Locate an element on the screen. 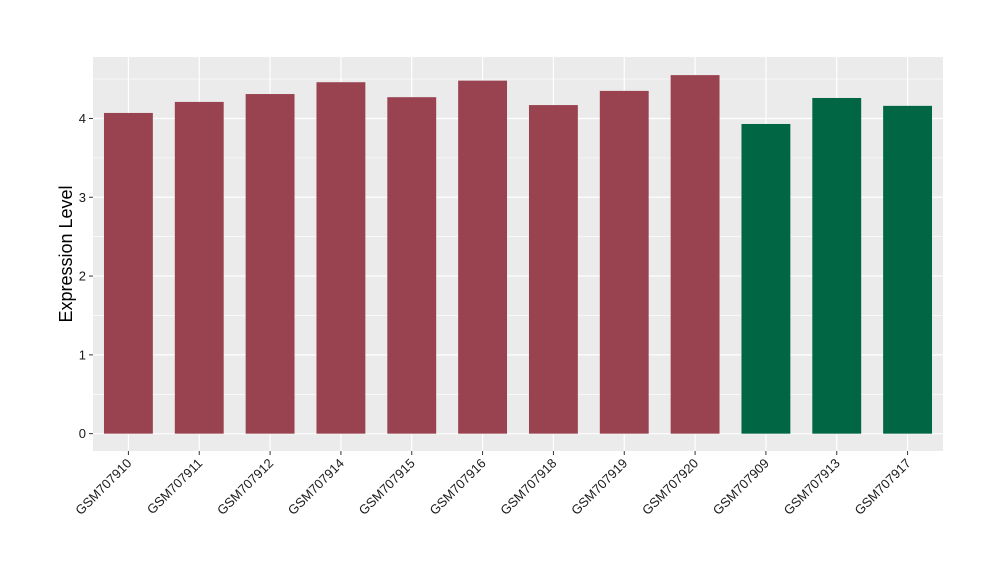 Image resolution: width=1000 pixels, height=580 pixels. y-tick-label: 4 is located at coordinates (82, 118).